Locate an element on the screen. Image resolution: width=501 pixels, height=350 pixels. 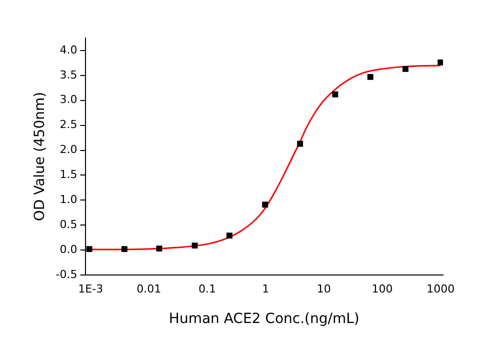
x-axis-title: Human ACE2 Conc.(ng/mL) is located at coordinates (264, 319).